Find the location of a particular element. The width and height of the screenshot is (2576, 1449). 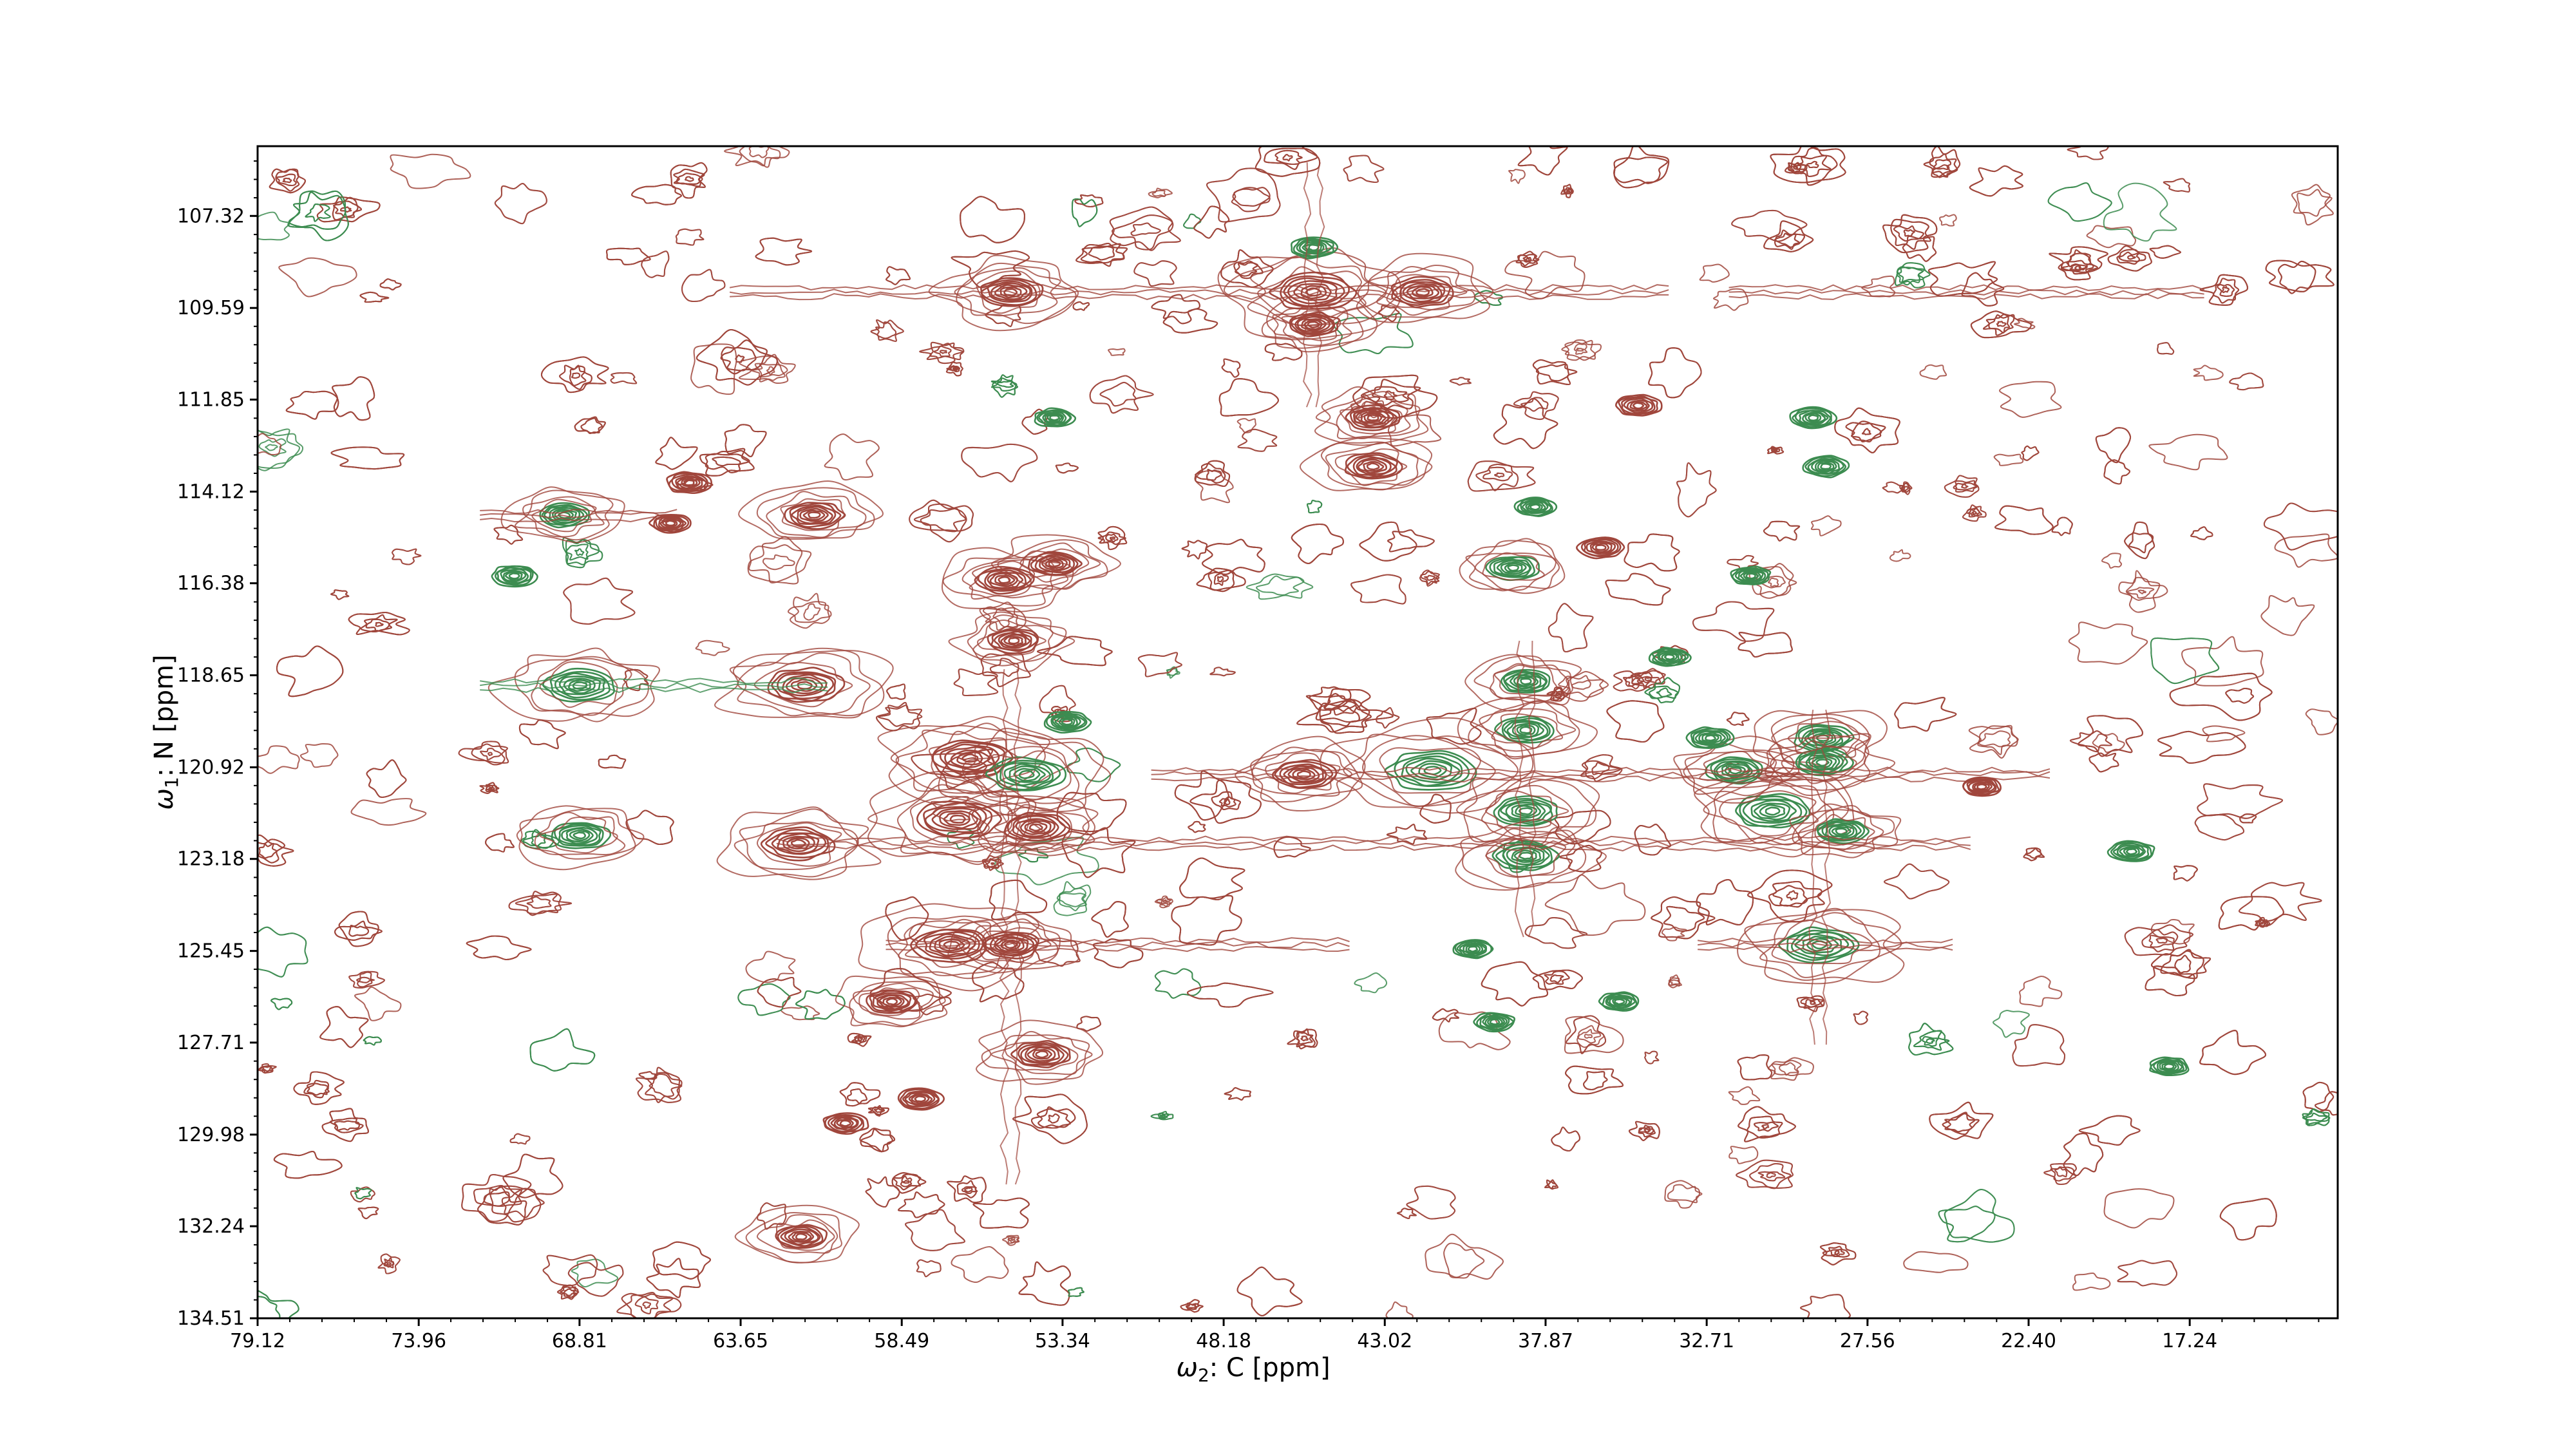

y-tick-label: 107.32 is located at coordinates (211, 216).